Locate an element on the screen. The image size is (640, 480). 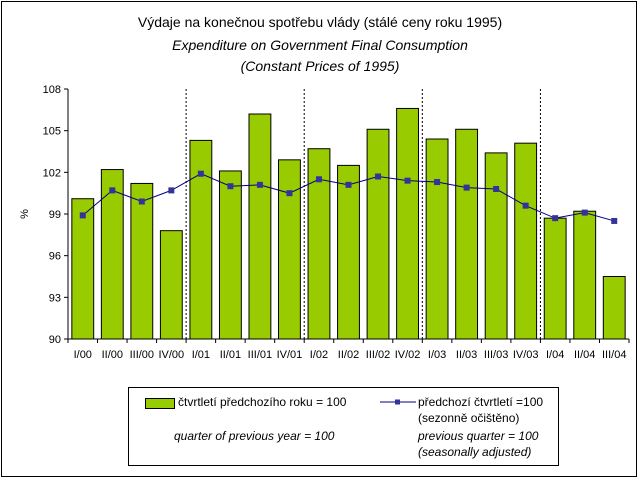
legend-line-label-en: previous quarter = 100 is located at coordinates (478, 436).